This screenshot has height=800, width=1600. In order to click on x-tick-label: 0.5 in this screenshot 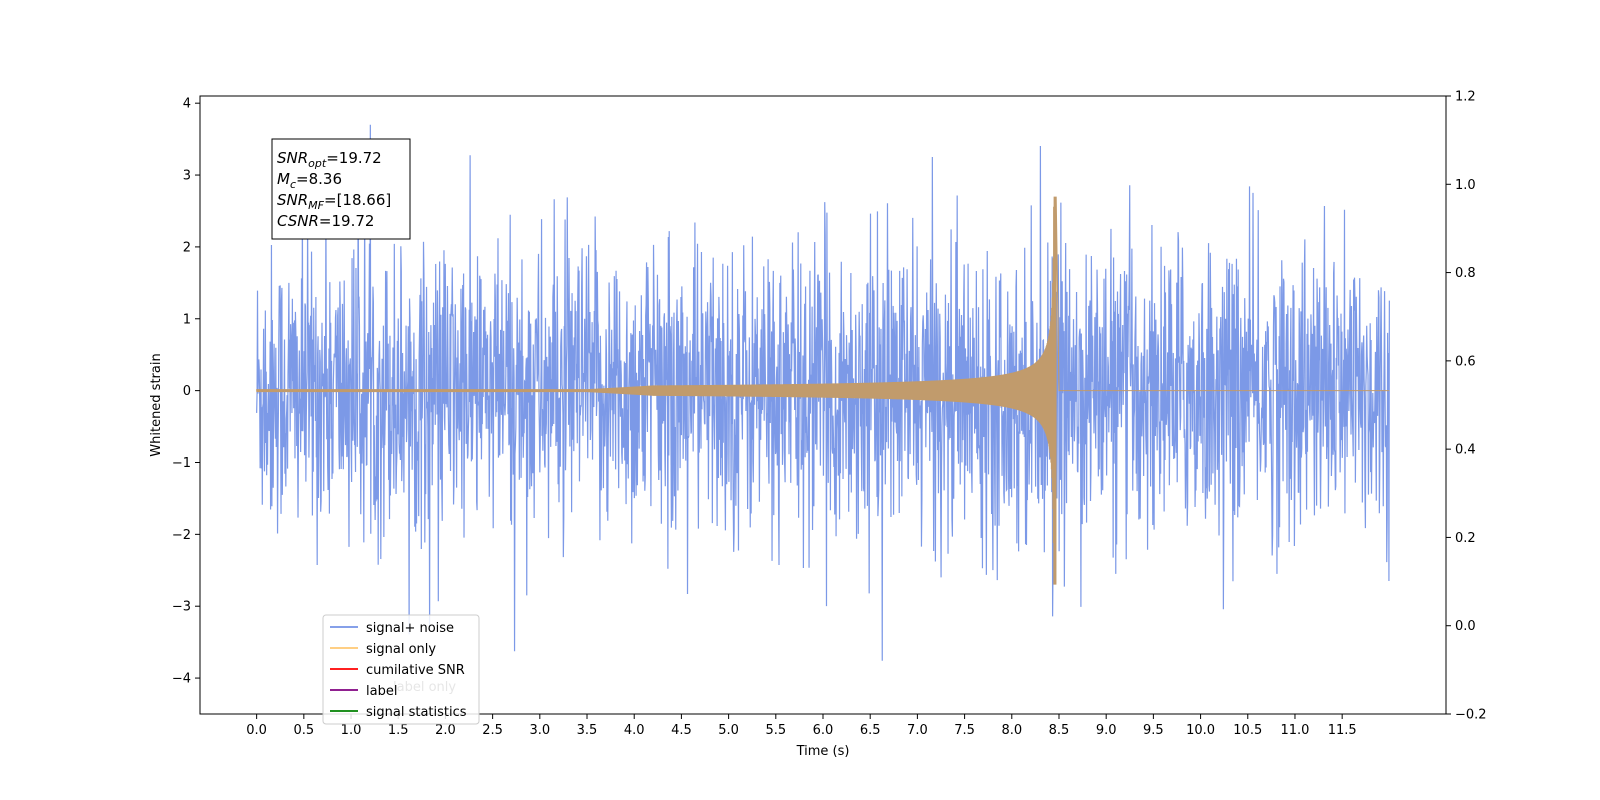, I will do `click(303, 730)`.